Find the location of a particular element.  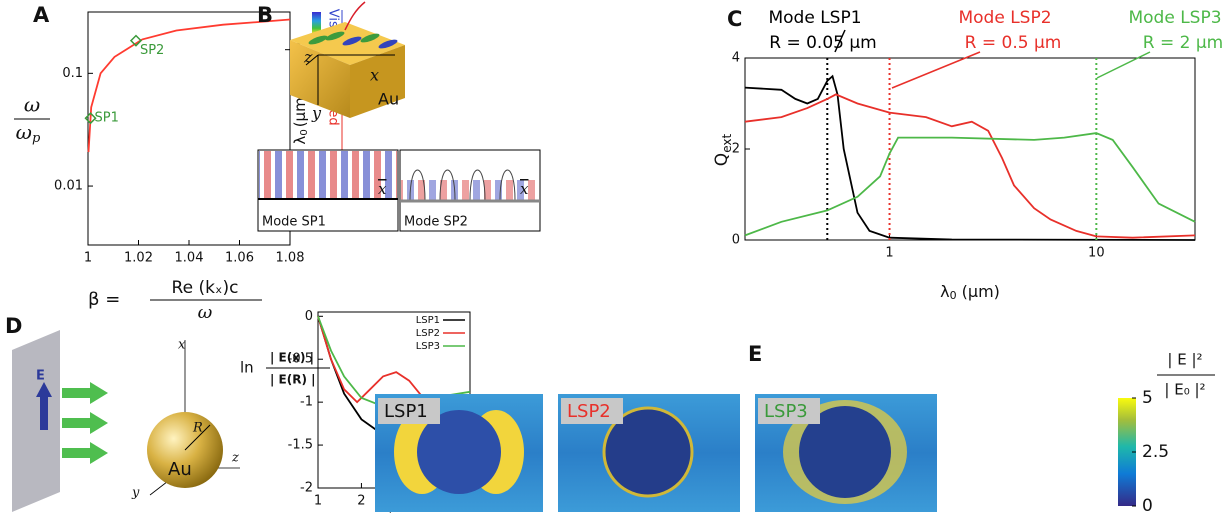

y-tick-label: -0.5 is located at coordinates (300, 359).